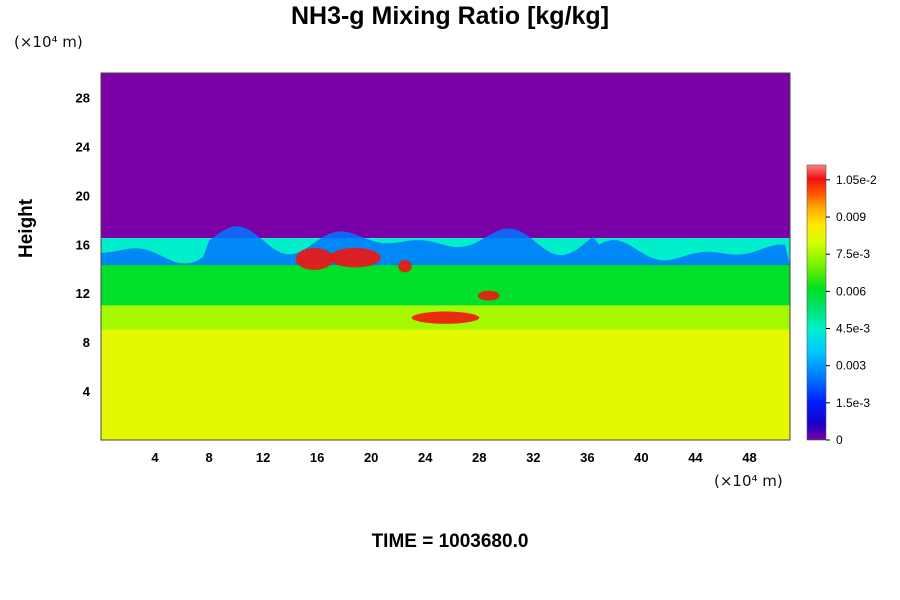 The width and height of the screenshot is (900, 600). I want to click on chart-title: NH3-g Mixing Ratio [kg/kg], so click(450, 16).